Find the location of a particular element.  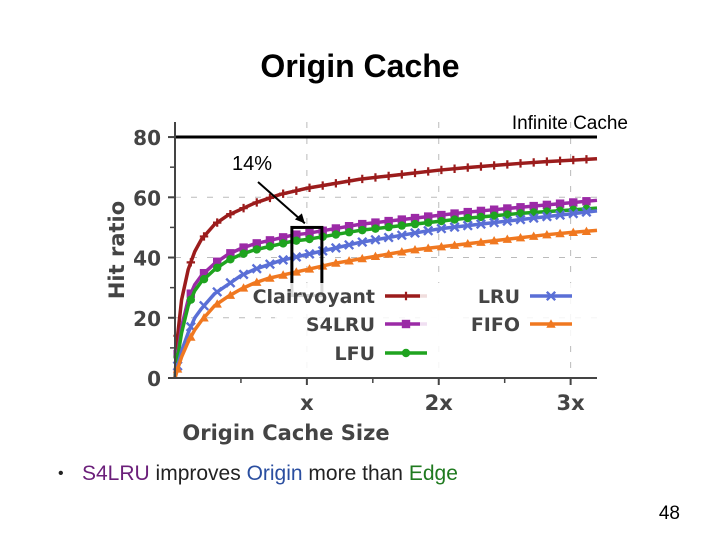

bullet-text-2: more than is located at coordinates (355, 473).